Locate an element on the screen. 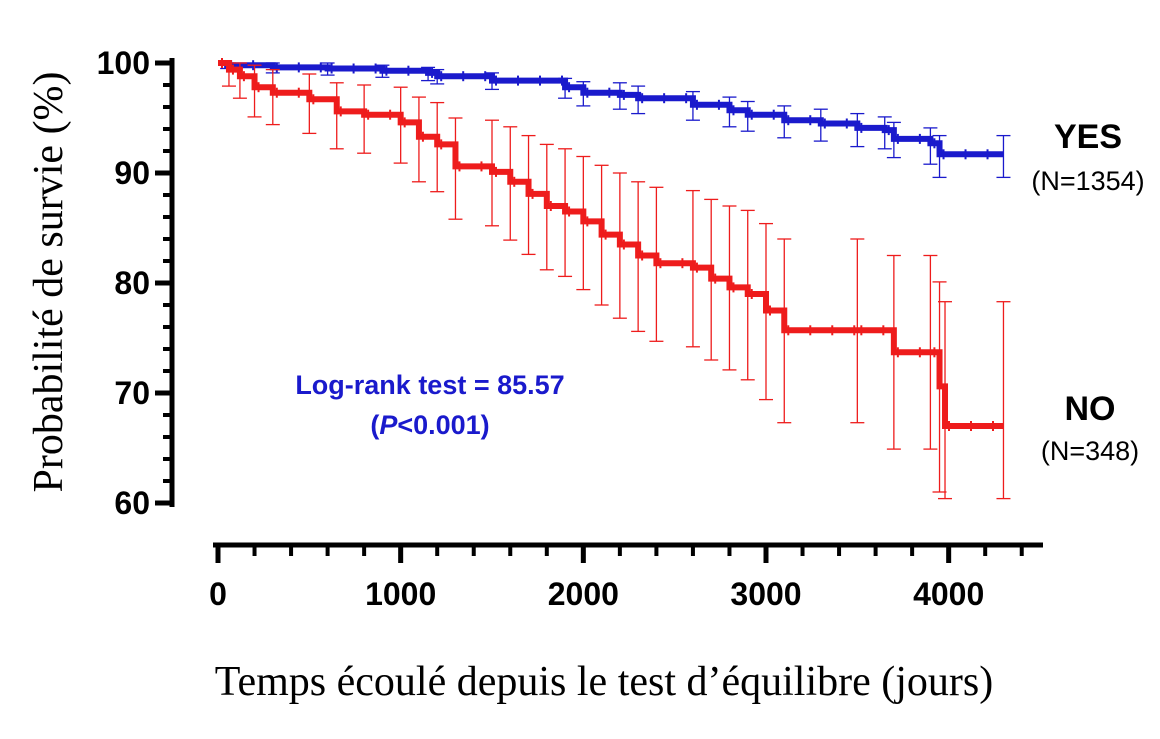 This screenshot has width=1160, height=739. y-tick-label: 60 is located at coordinates (132, 503).